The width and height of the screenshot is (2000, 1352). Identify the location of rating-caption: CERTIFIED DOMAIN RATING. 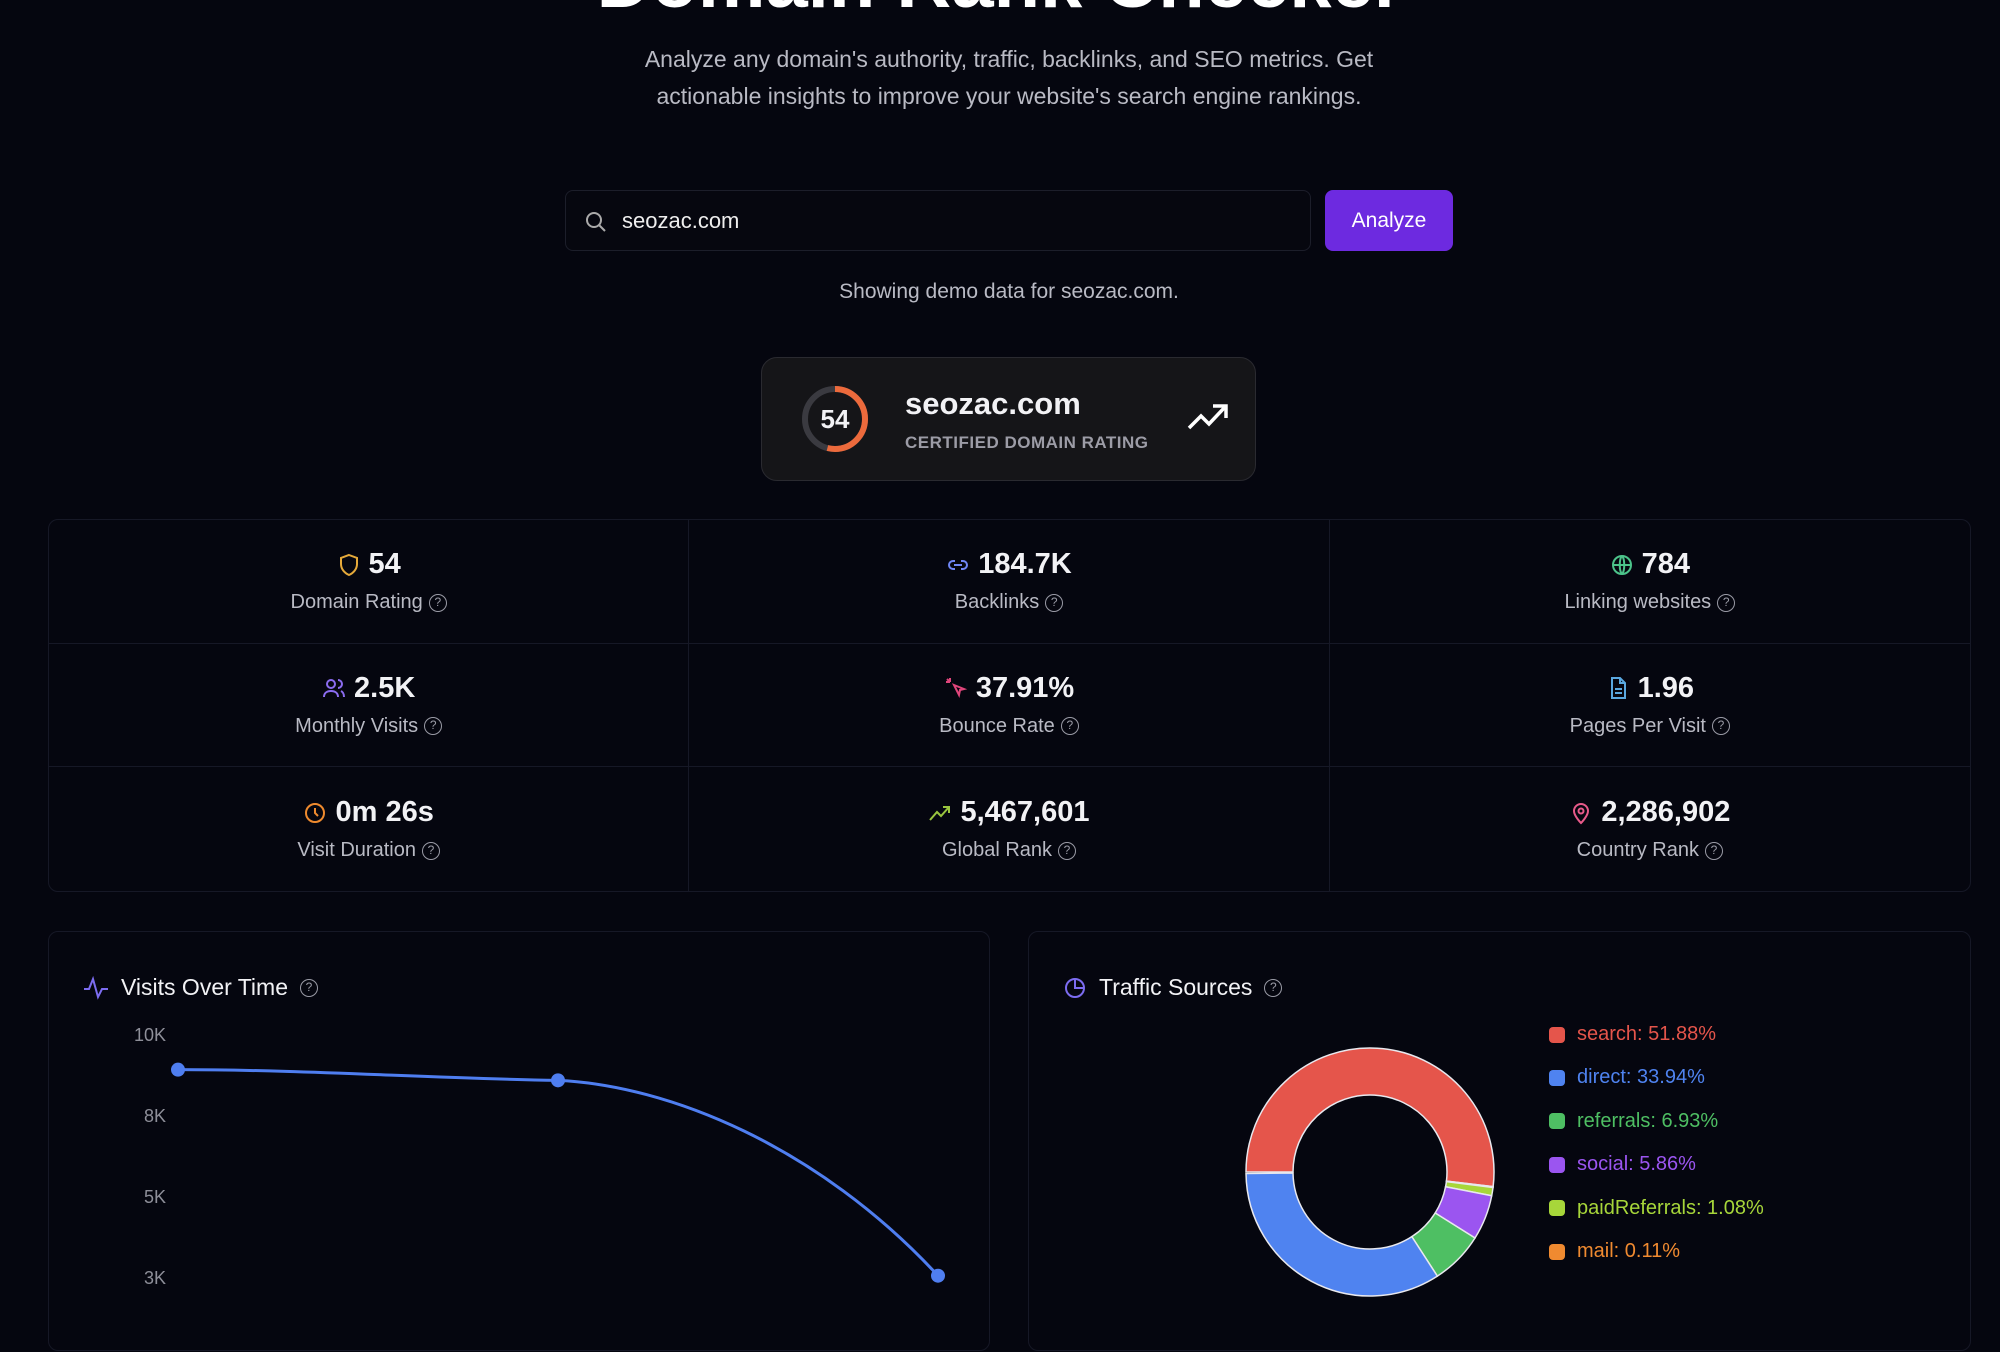
(1027, 442).